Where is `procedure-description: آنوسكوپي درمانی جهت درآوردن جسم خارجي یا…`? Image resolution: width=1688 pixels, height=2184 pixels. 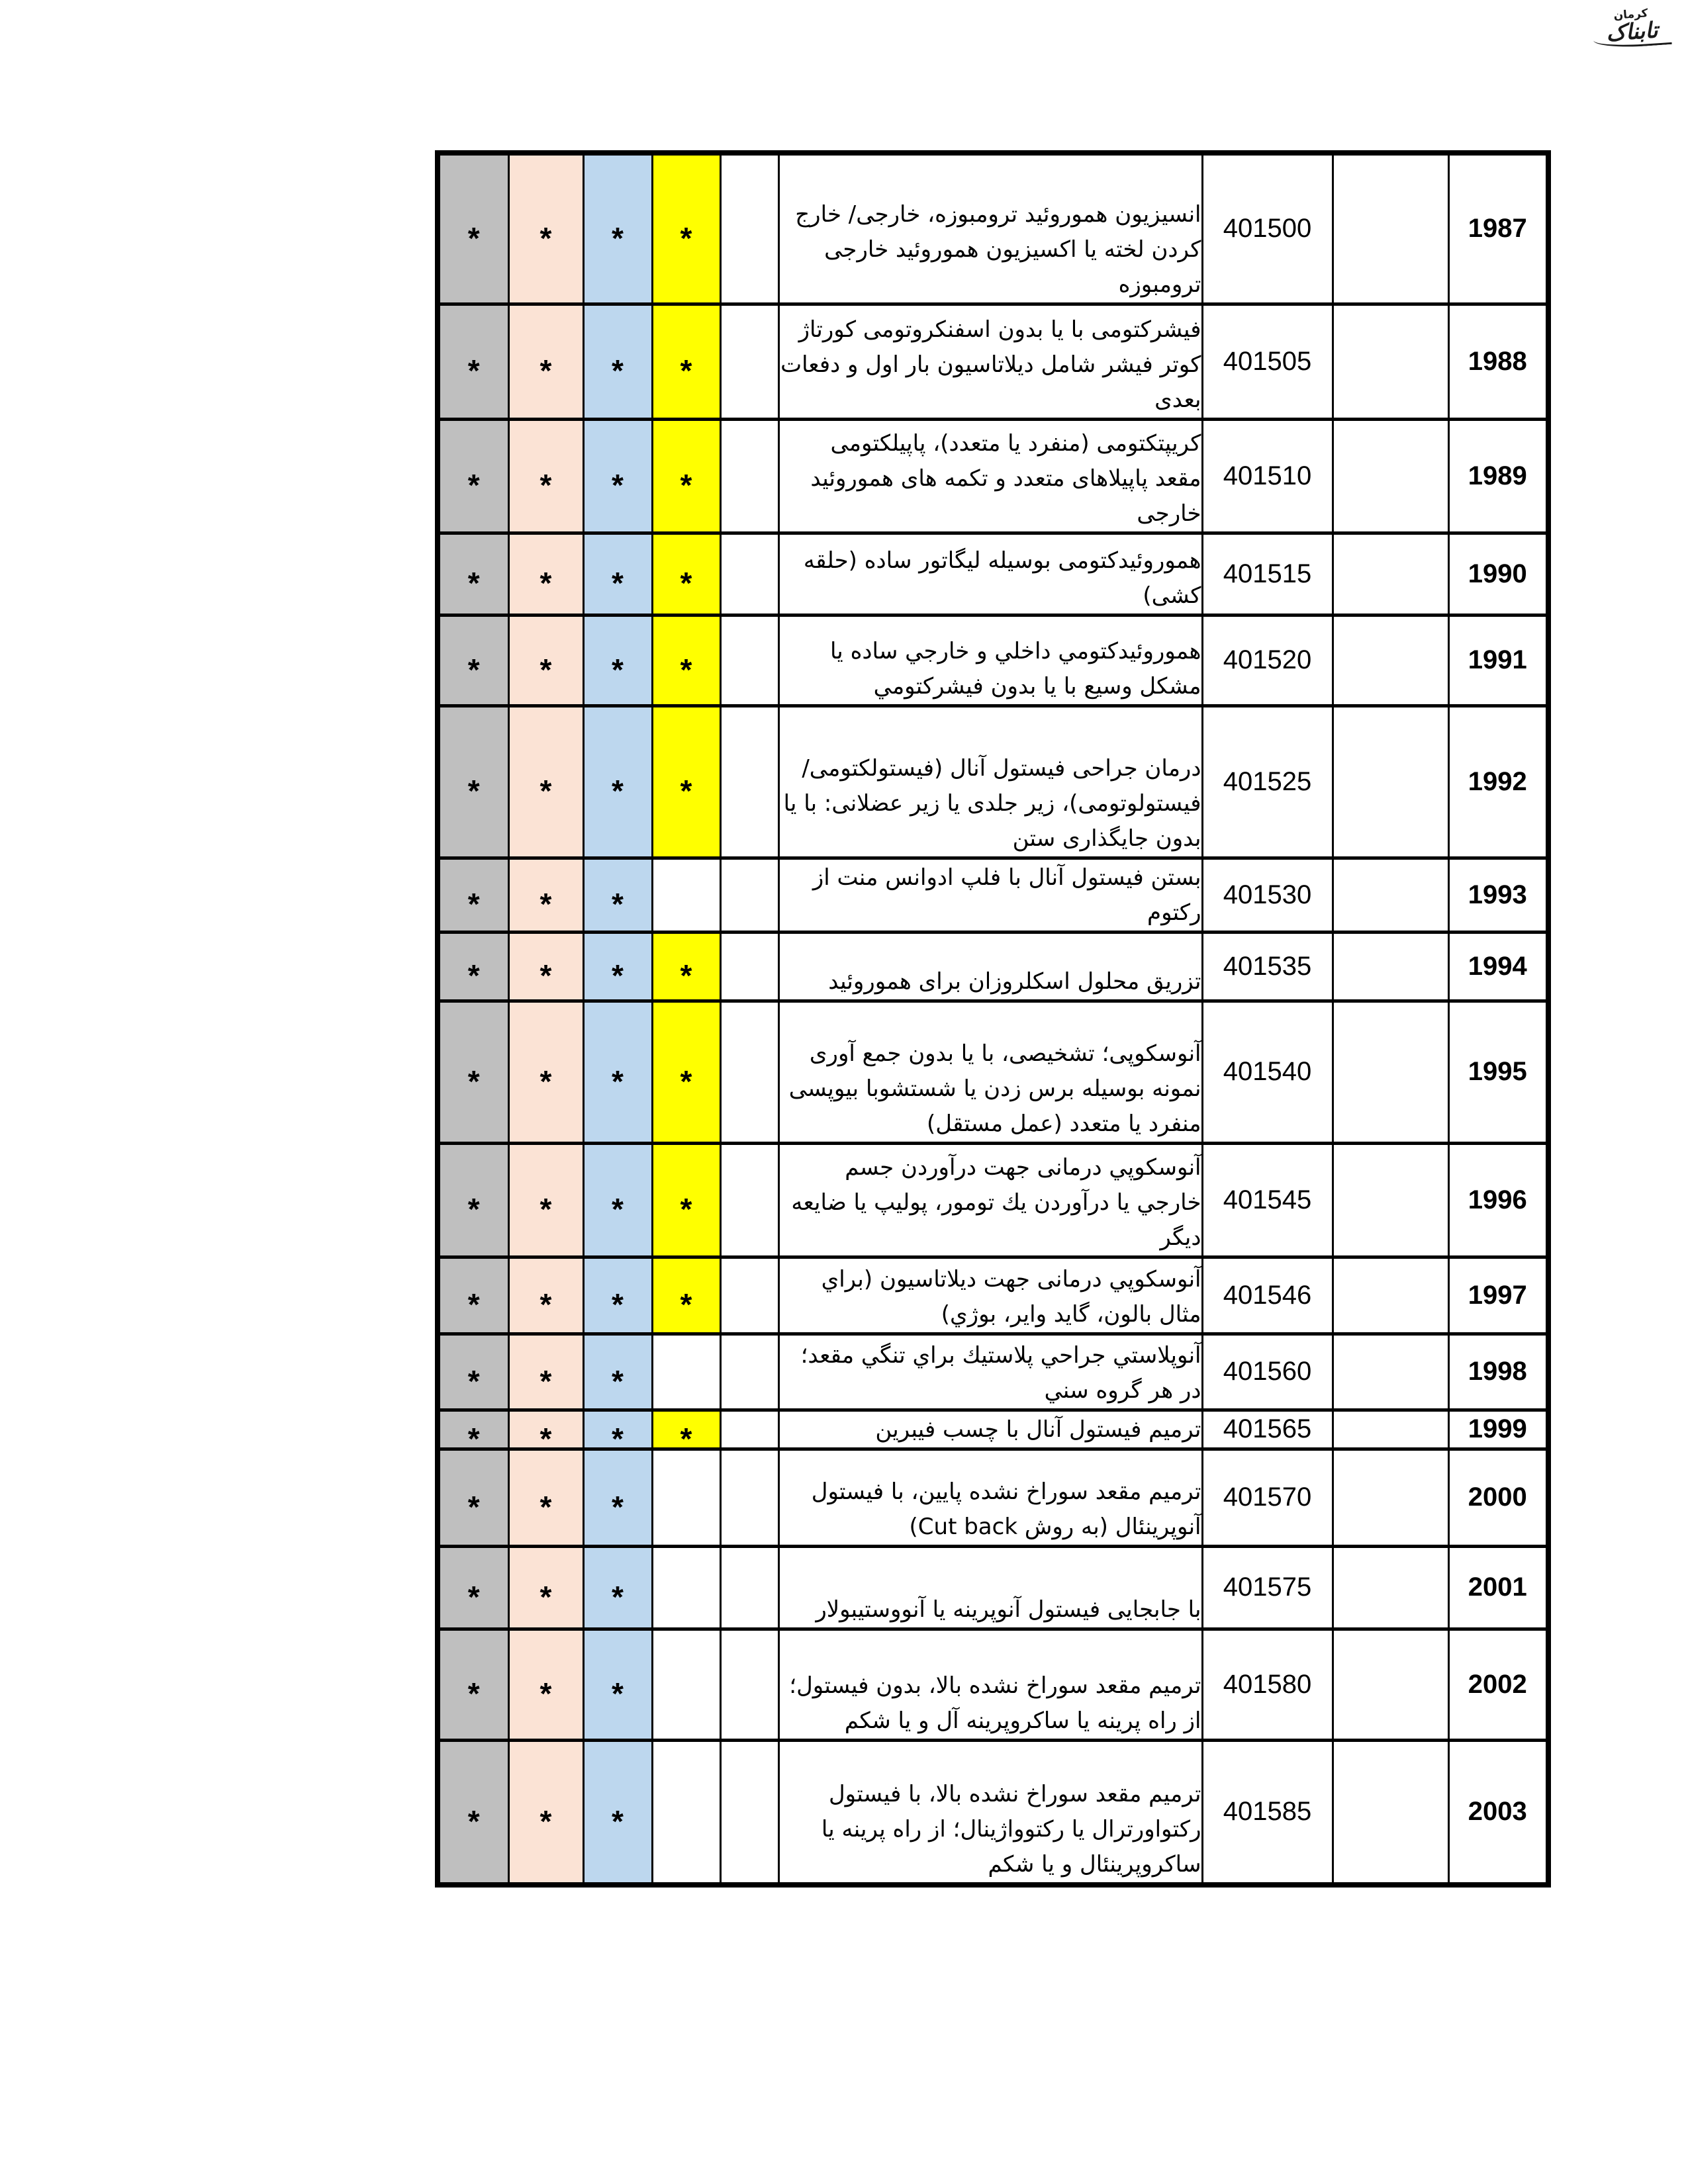
procedure-description: آنوسكوپي درمانی جهت درآوردن جسم خارجي یا… is located at coordinates (990, 1200).